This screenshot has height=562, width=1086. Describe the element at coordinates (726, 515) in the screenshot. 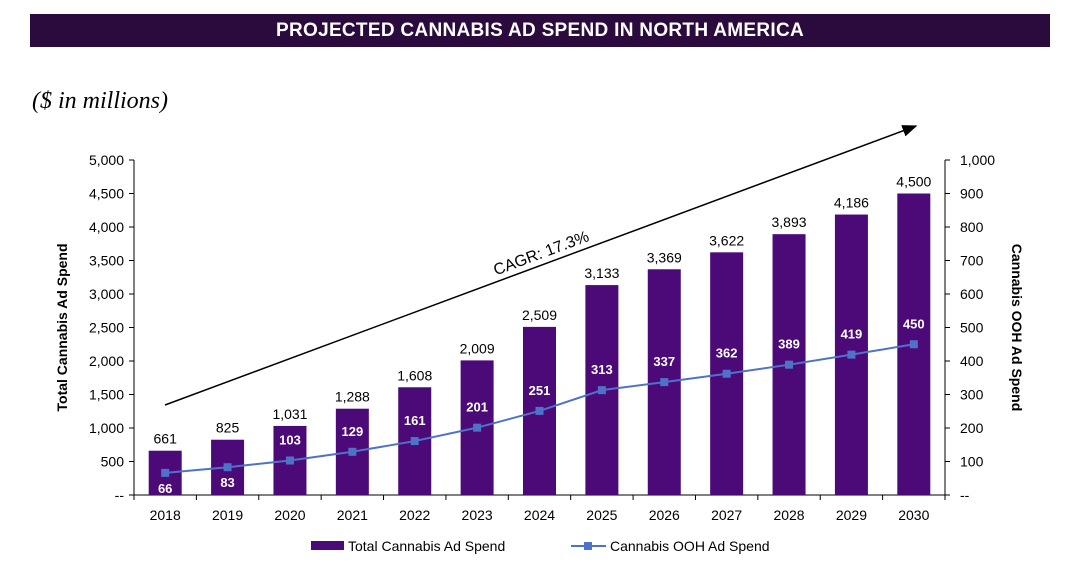

I see `x-tick-label: 2027` at that location.